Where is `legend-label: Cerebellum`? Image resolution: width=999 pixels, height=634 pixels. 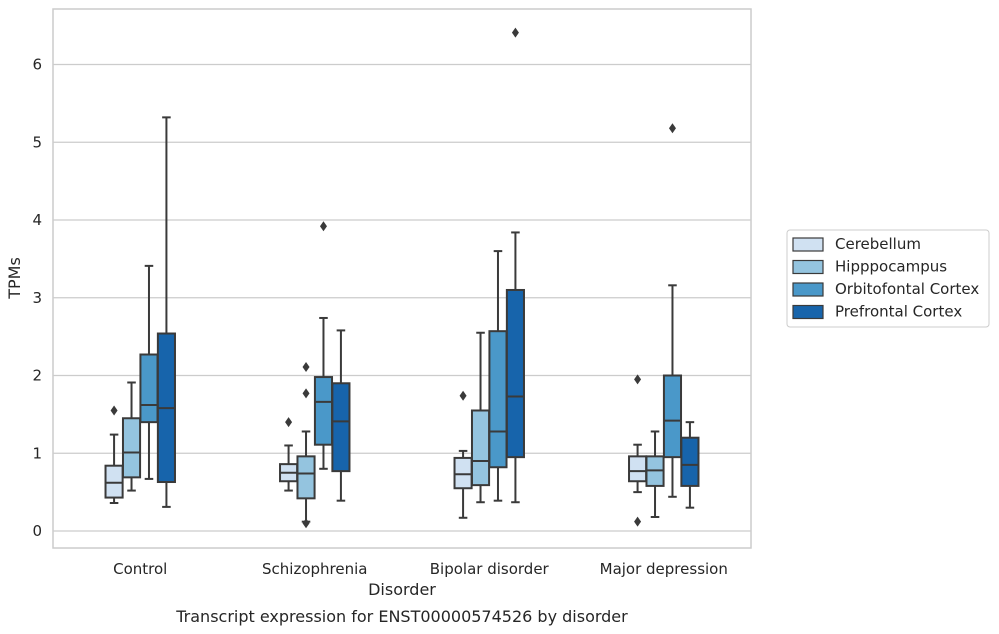 legend-label: Cerebellum is located at coordinates (878, 244).